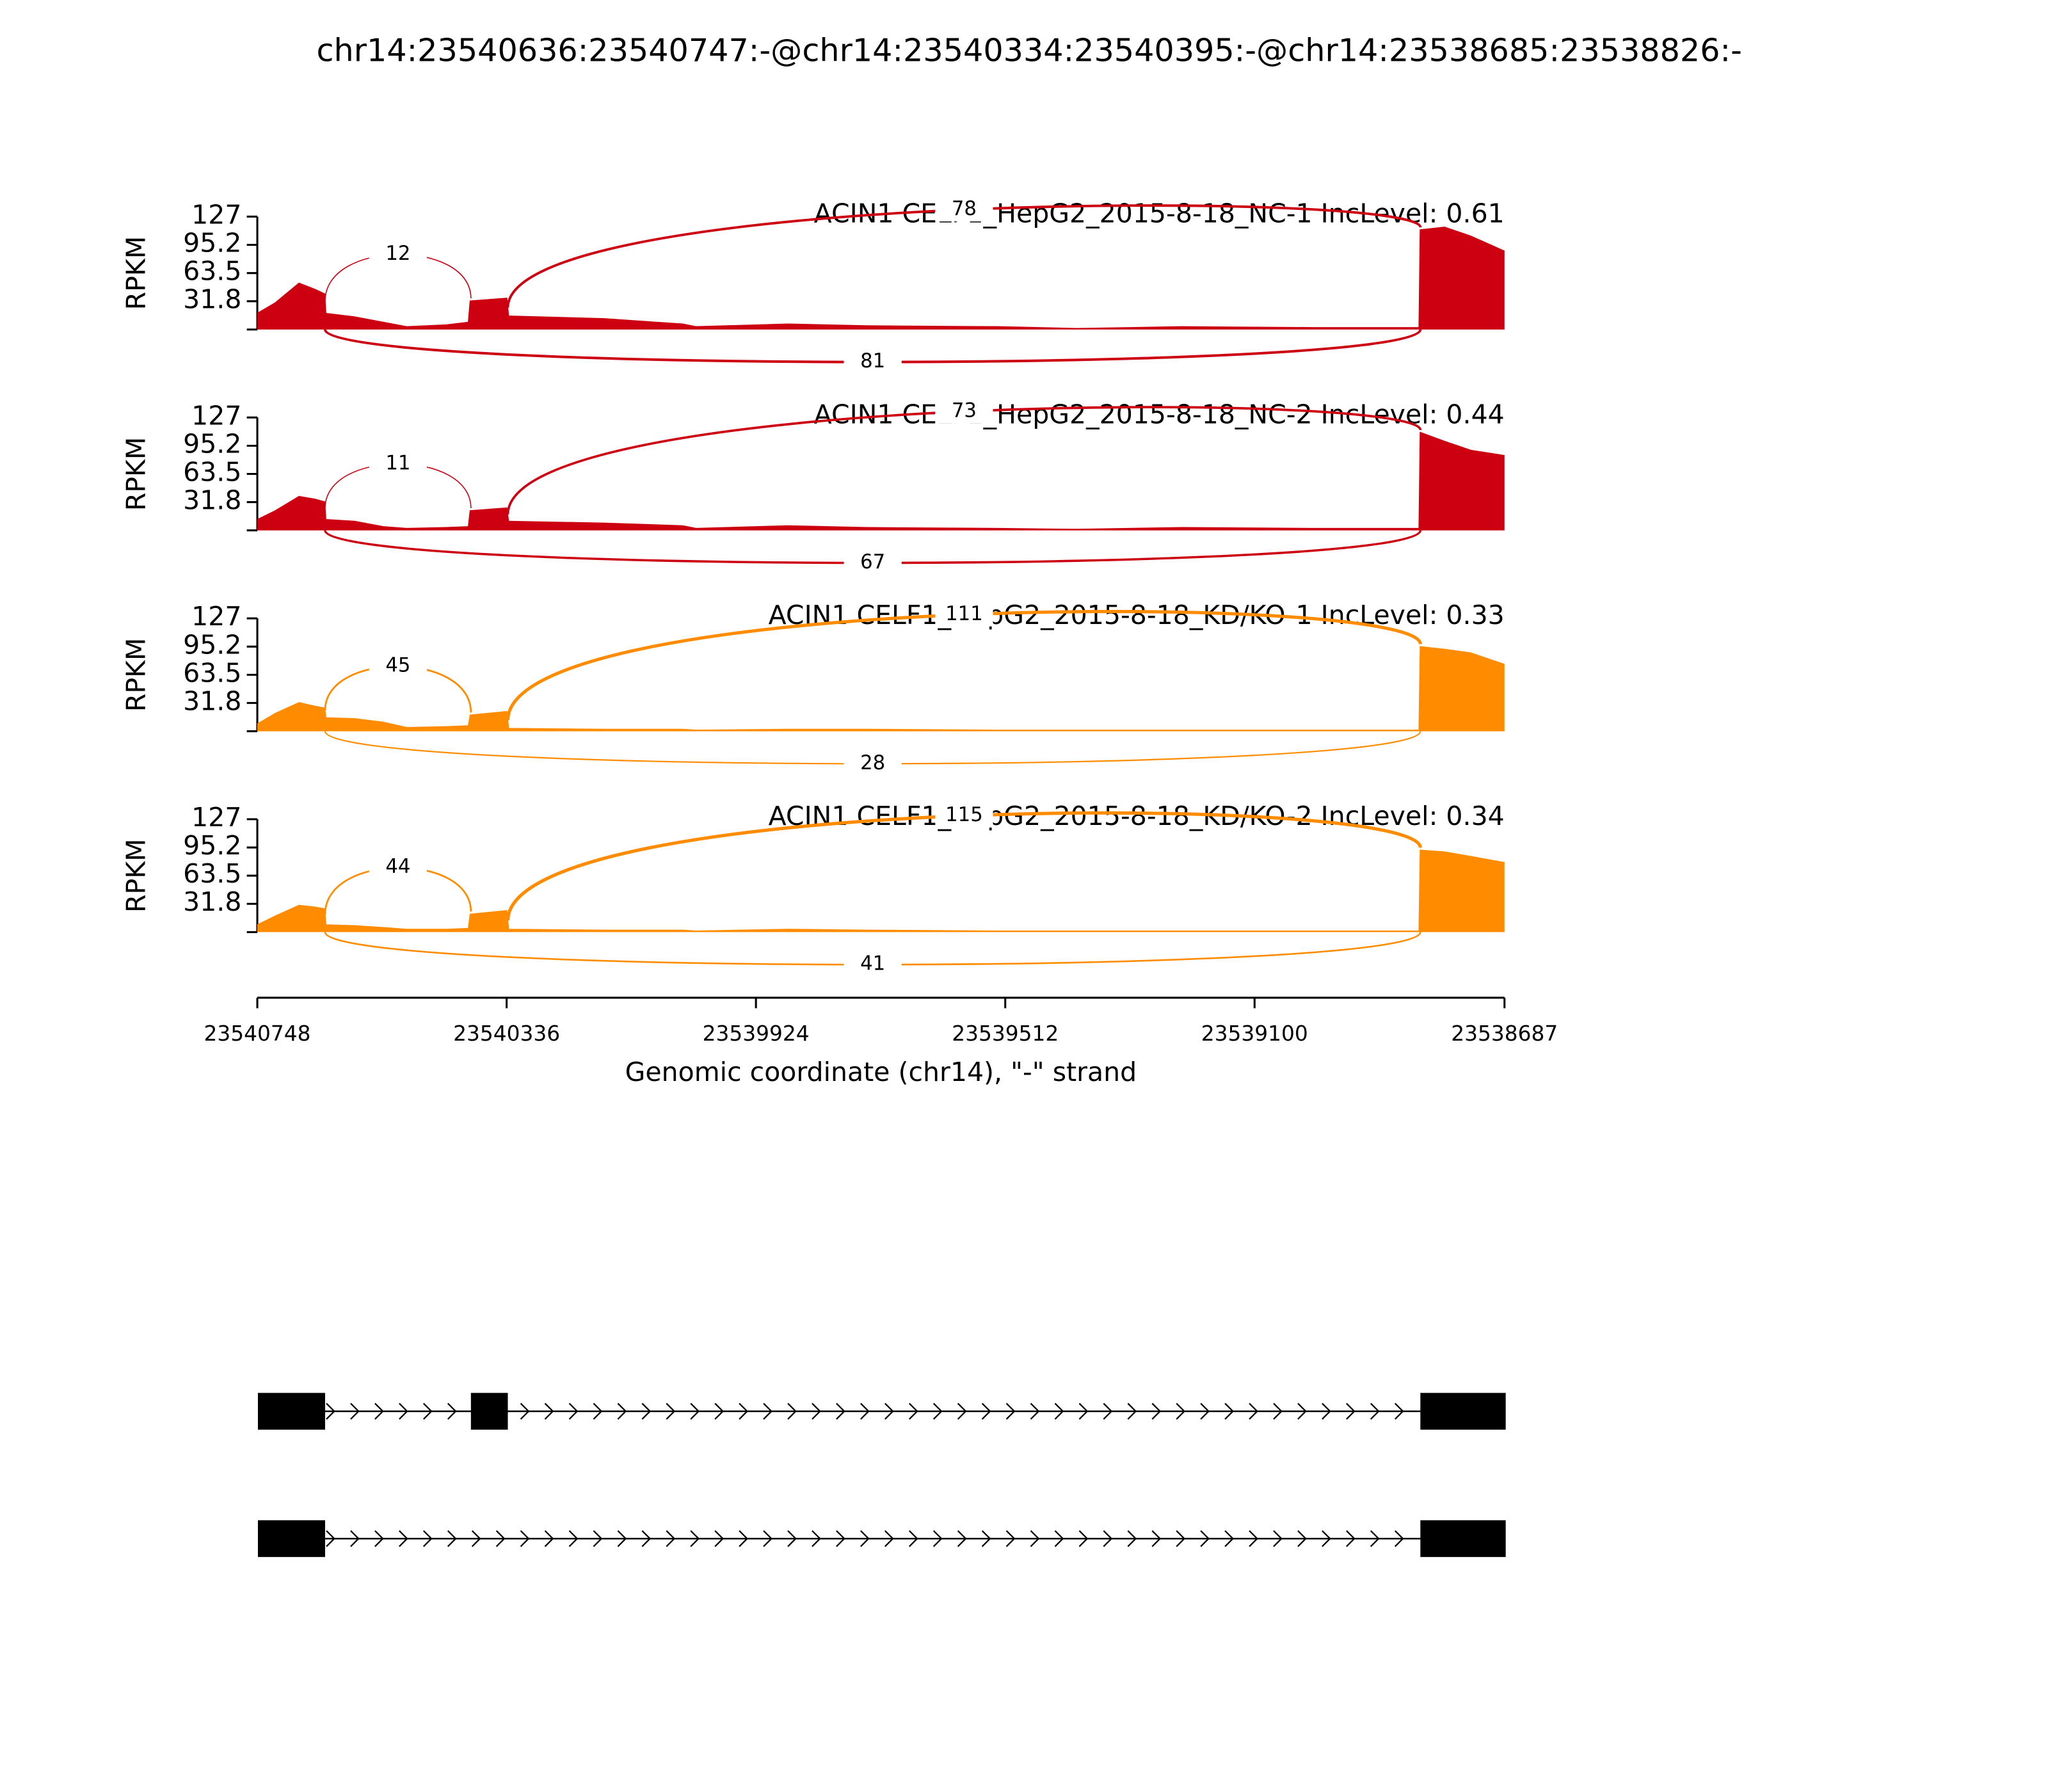  I want to click on junction-label: 73, so click(964, 410).